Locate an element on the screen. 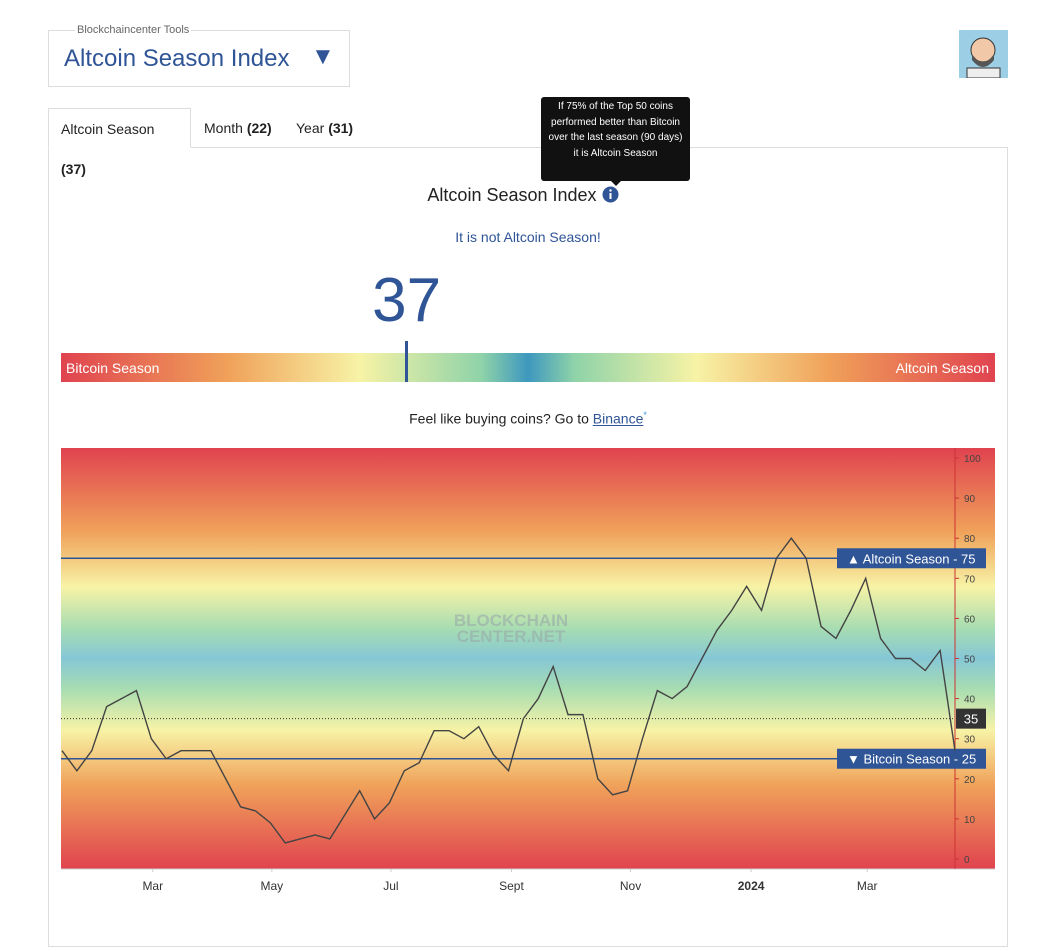 This screenshot has width=1046, height=947. threshold-label: ▼ Bitcoin Season - 25 is located at coordinates (911, 759).